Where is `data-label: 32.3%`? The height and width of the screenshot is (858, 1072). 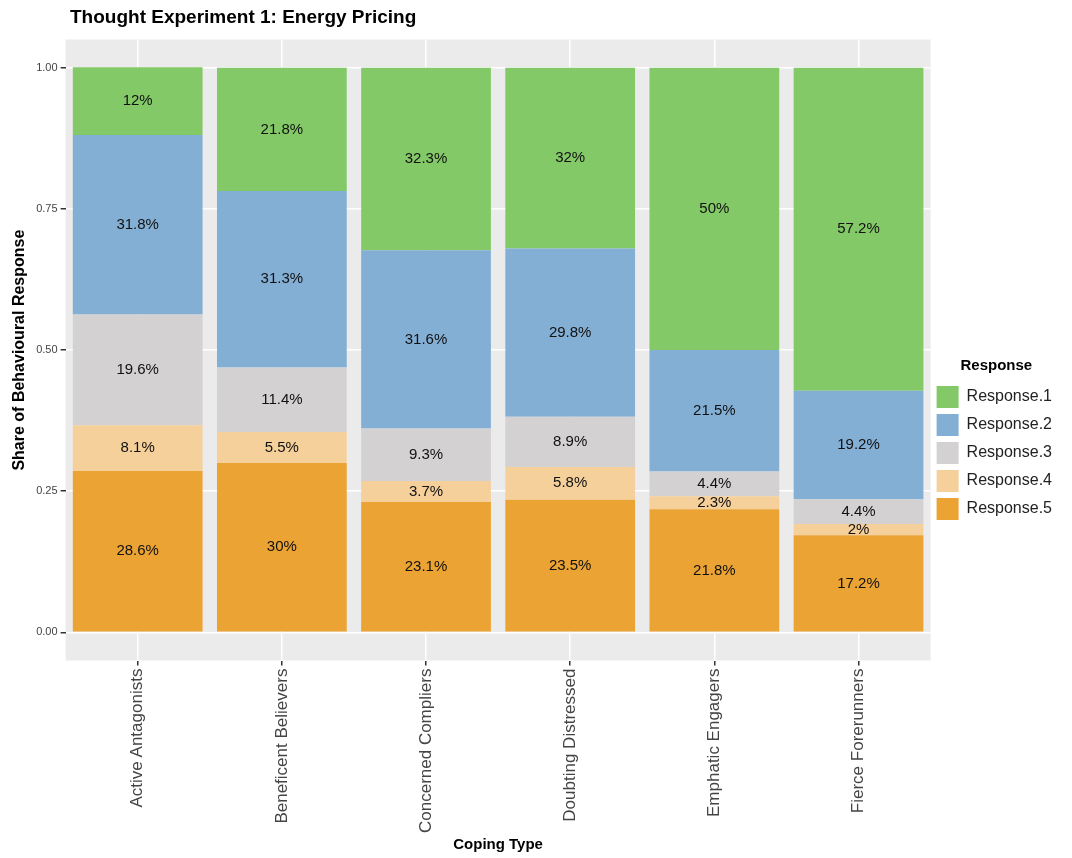 data-label: 32.3% is located at coordinates (426, 158).